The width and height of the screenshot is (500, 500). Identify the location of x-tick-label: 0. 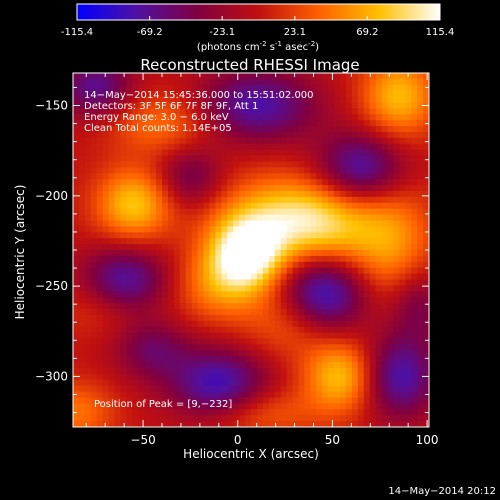
(238, 440).